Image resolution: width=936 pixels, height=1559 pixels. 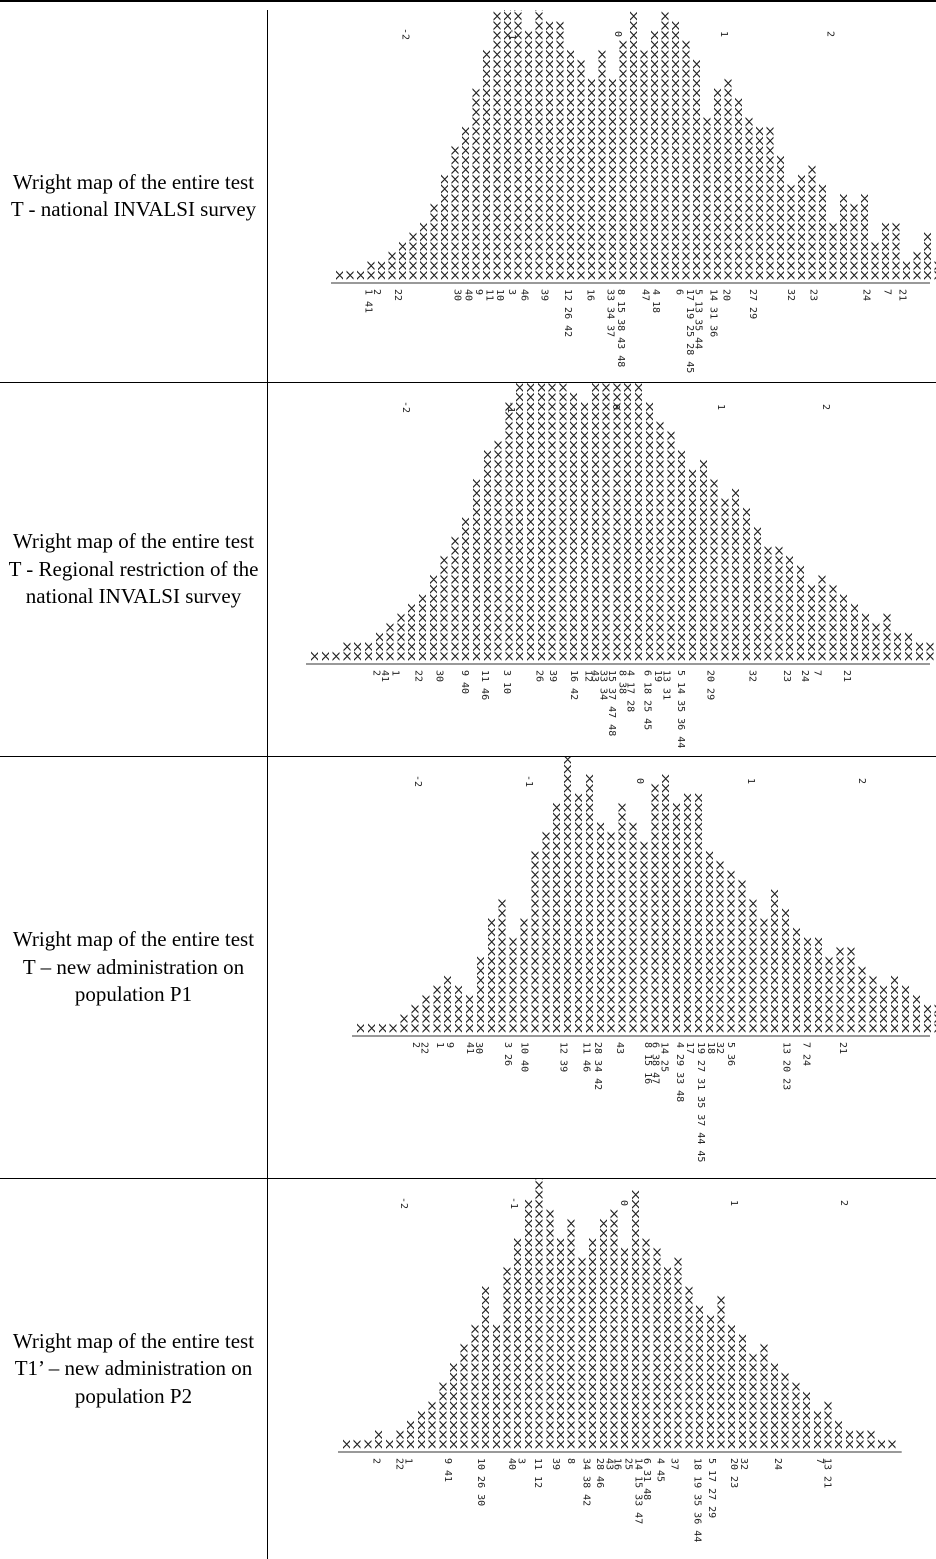 I want to click on item-label: 6 31 48, so click(x=646, y=1479).